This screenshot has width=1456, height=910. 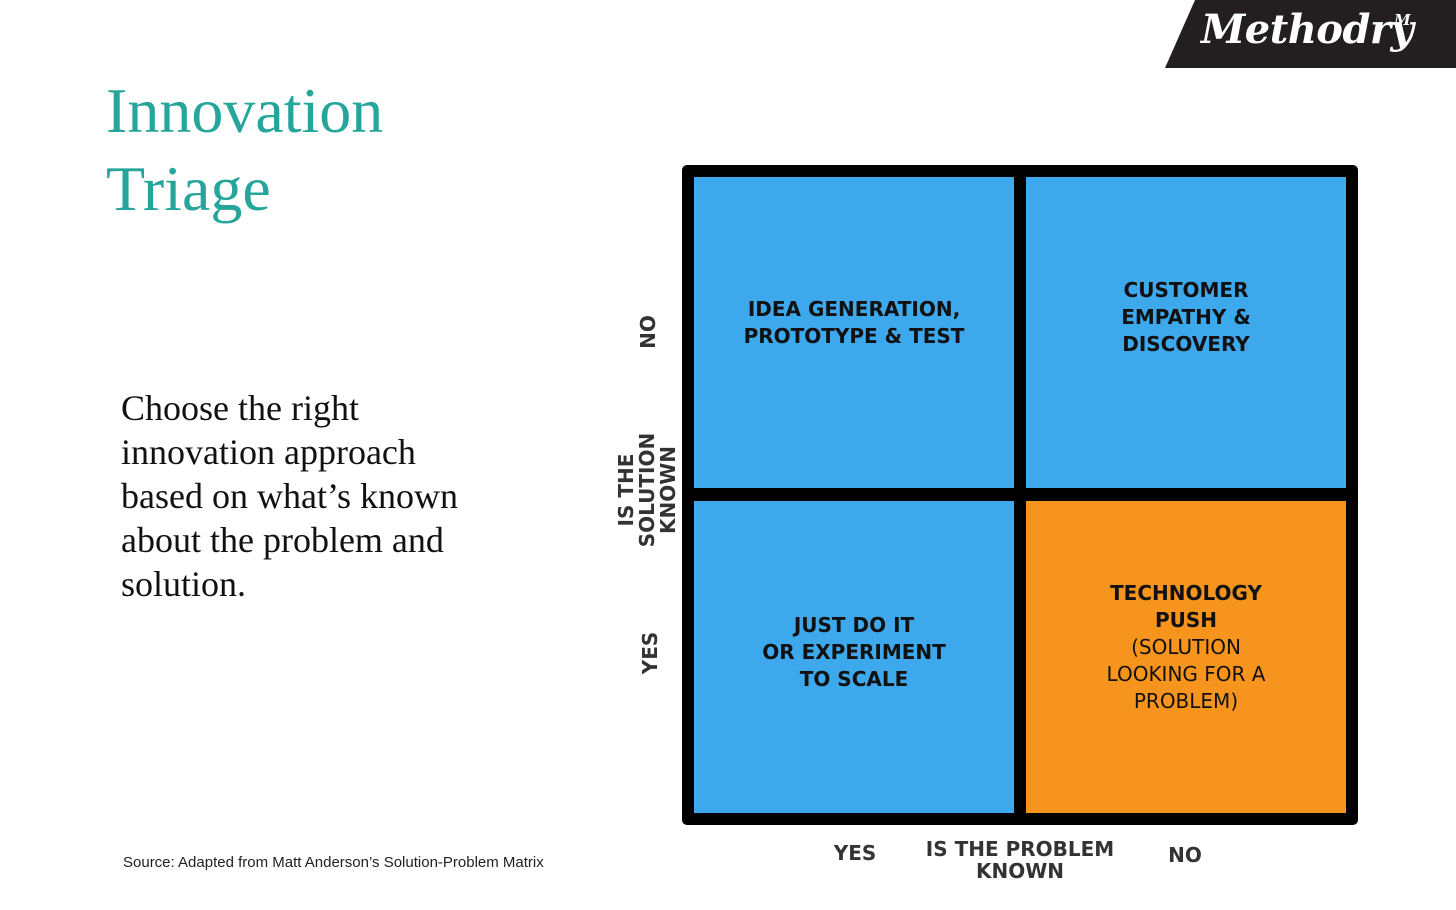 I want to click on y-axis-title-line-1: IS THE, so click(x=626, y=490).